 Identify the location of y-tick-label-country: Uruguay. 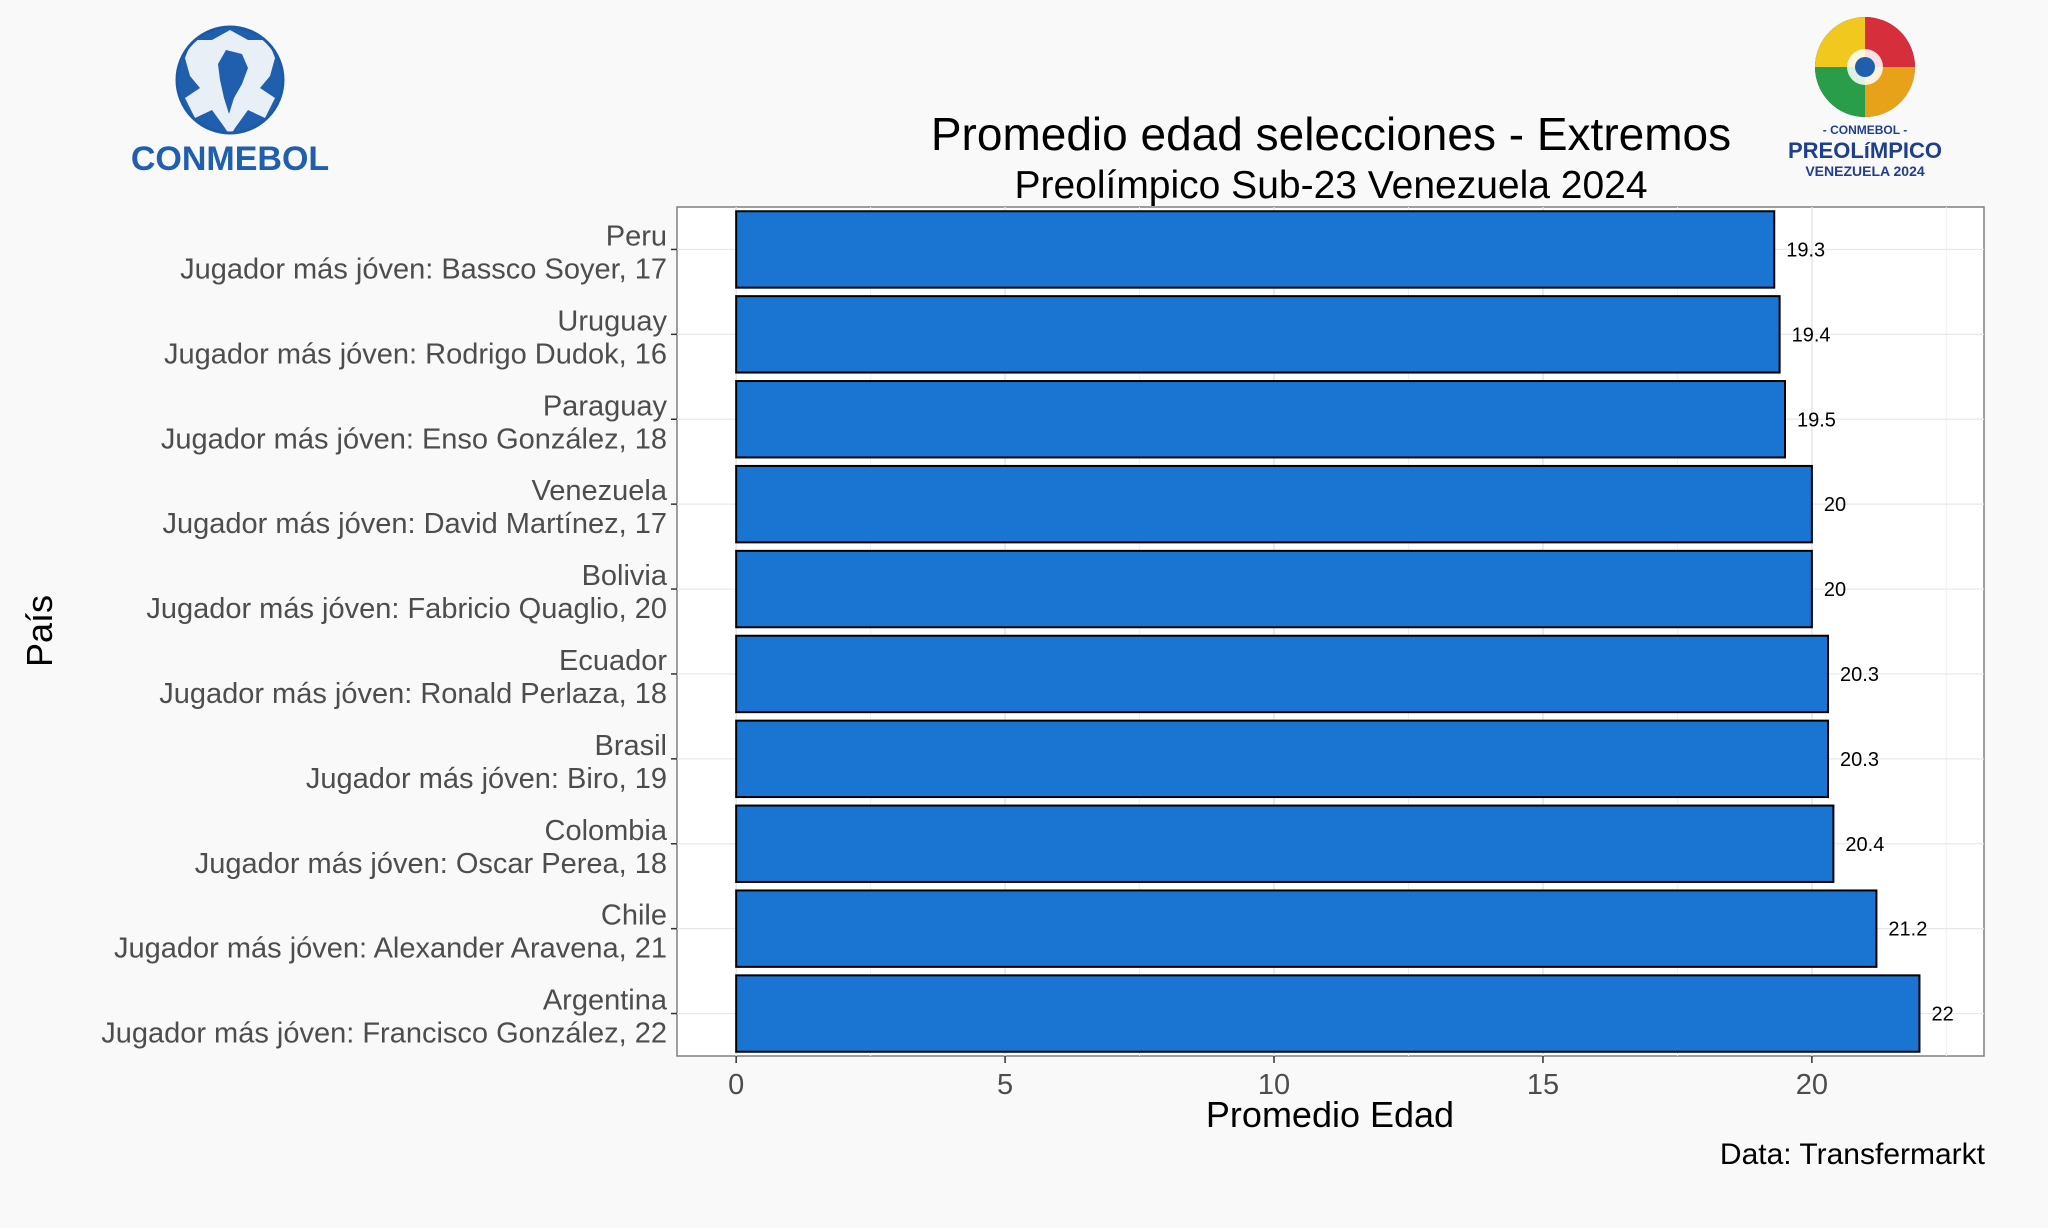
(612, 321).